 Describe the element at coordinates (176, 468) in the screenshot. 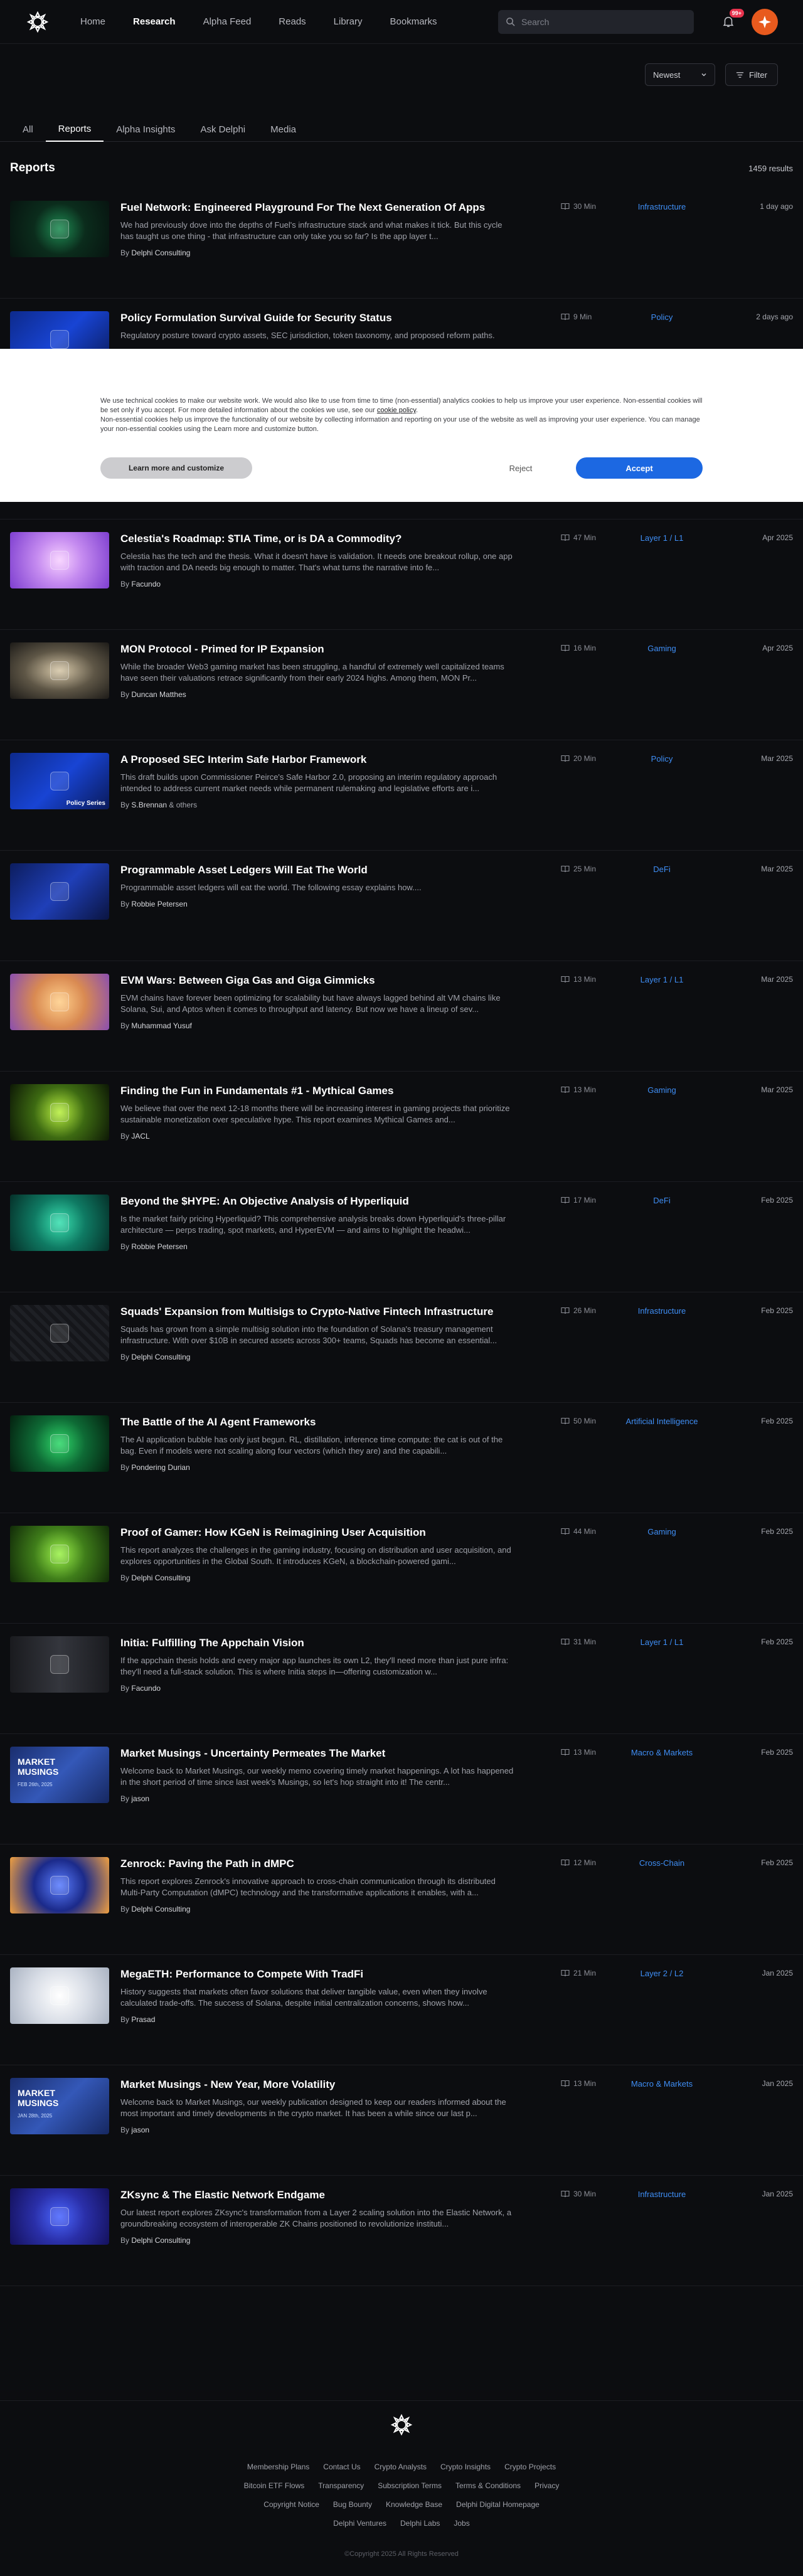

I see `learn-more-button: Learn more and customize` at that location.